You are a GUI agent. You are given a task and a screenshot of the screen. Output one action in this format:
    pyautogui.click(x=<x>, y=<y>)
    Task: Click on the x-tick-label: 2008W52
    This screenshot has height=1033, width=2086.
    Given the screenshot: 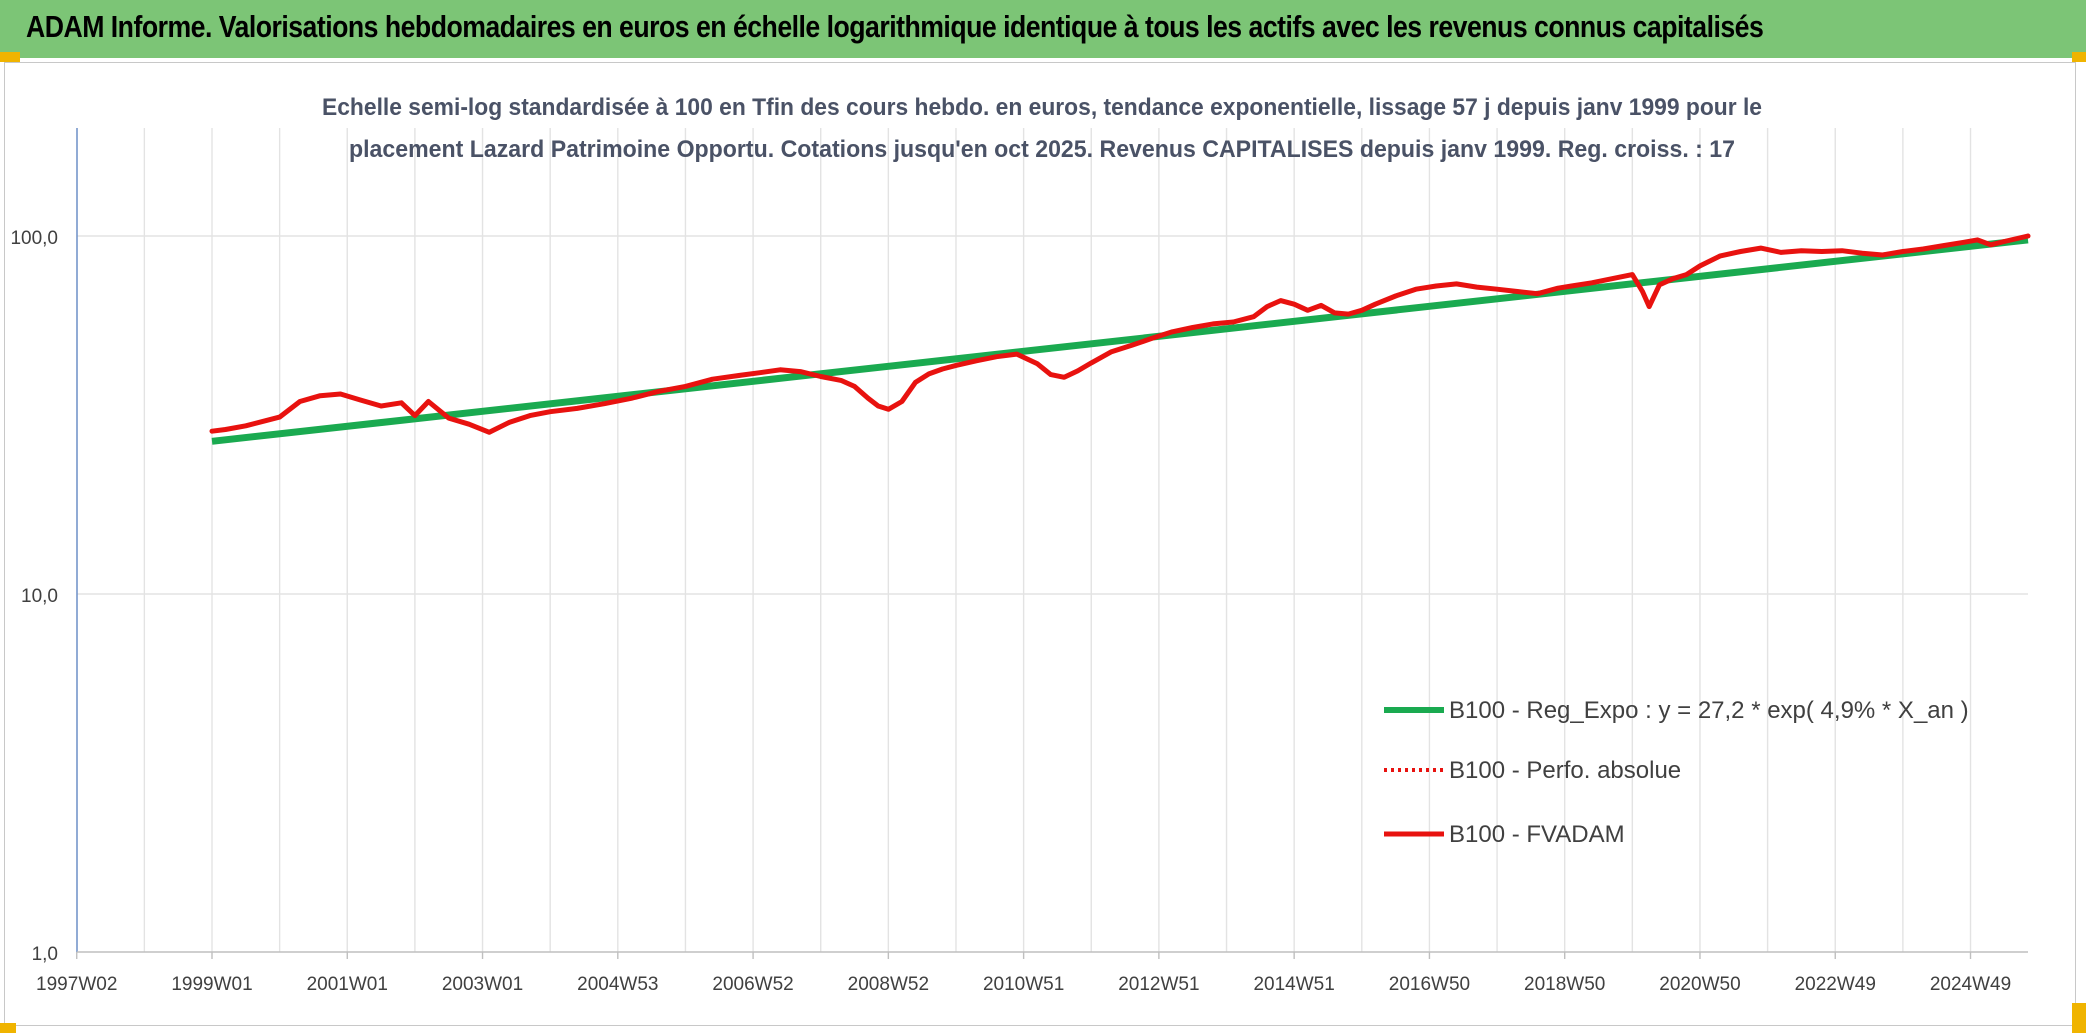 What is the action you would take?
    pyautogui.click(x=888, y=984)
    